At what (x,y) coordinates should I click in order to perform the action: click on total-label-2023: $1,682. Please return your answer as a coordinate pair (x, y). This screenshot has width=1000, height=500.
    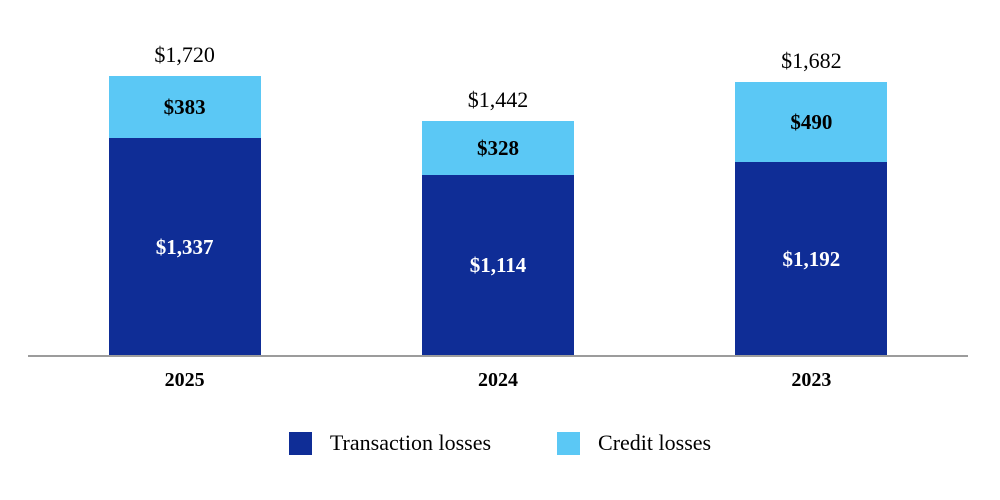
    Looking at the image, I should click on (811, 61).